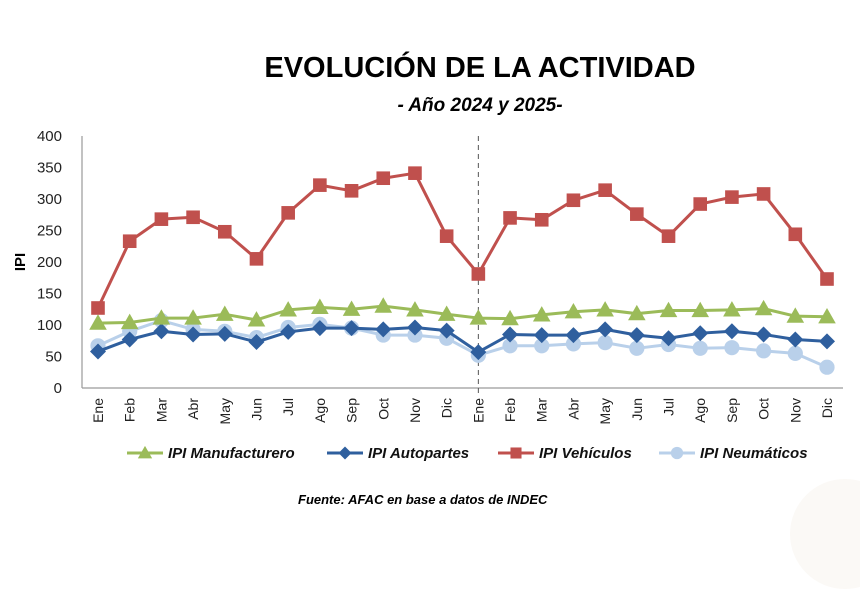 The image size is (860, 589). I want to click on series-ipi-neum-ticos, so click(462, 343).